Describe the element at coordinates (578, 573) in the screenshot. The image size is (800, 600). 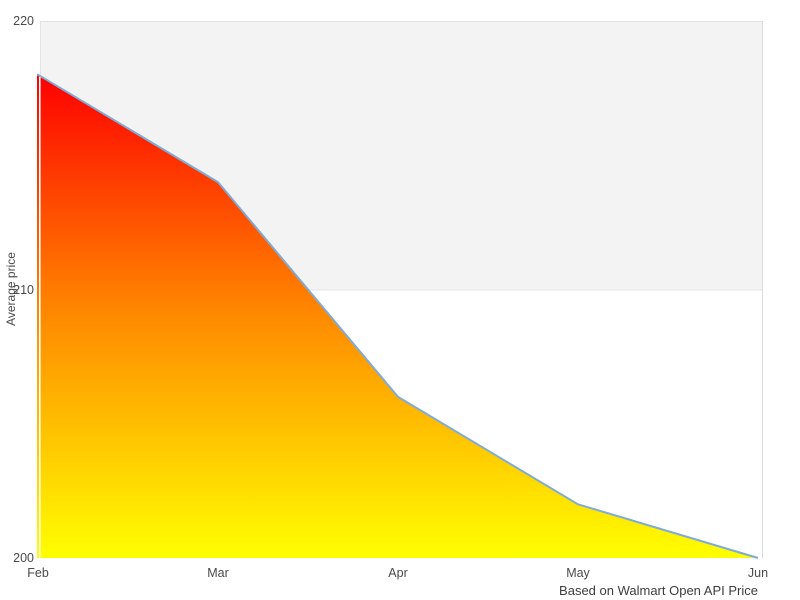
I see `x-tick-label-may: May` at that location.